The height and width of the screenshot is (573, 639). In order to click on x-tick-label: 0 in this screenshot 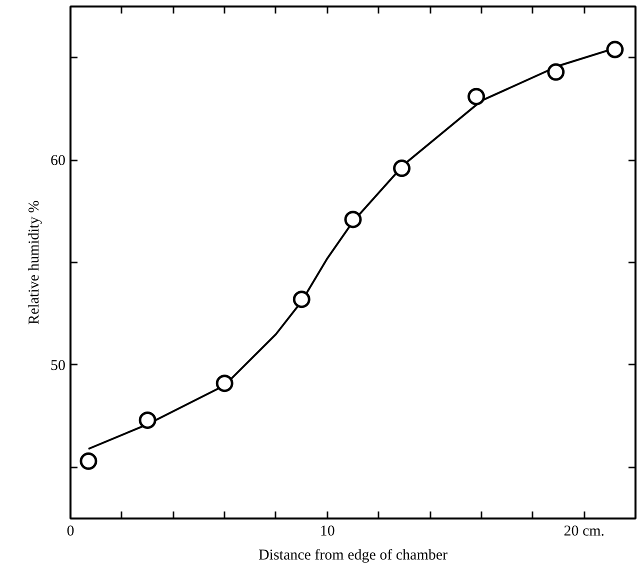, I will do `click(70, 532)`.